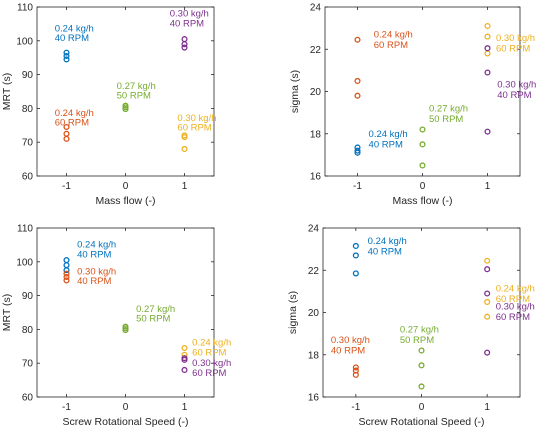 The height and width of the screenshot is (431, 550). Describe the element at coordinates (316, 50) in the screenshot. I see `y-tick-label: 22` at that location.